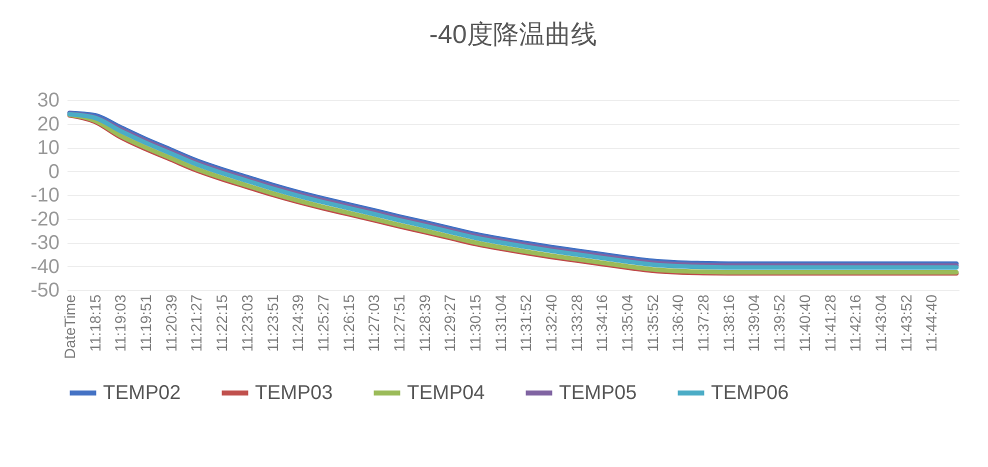  What do you see at coordinates (527, 323) in the screenshot?
I see `x-tick-label: 11:31:52` at bounding box center [527, 323].